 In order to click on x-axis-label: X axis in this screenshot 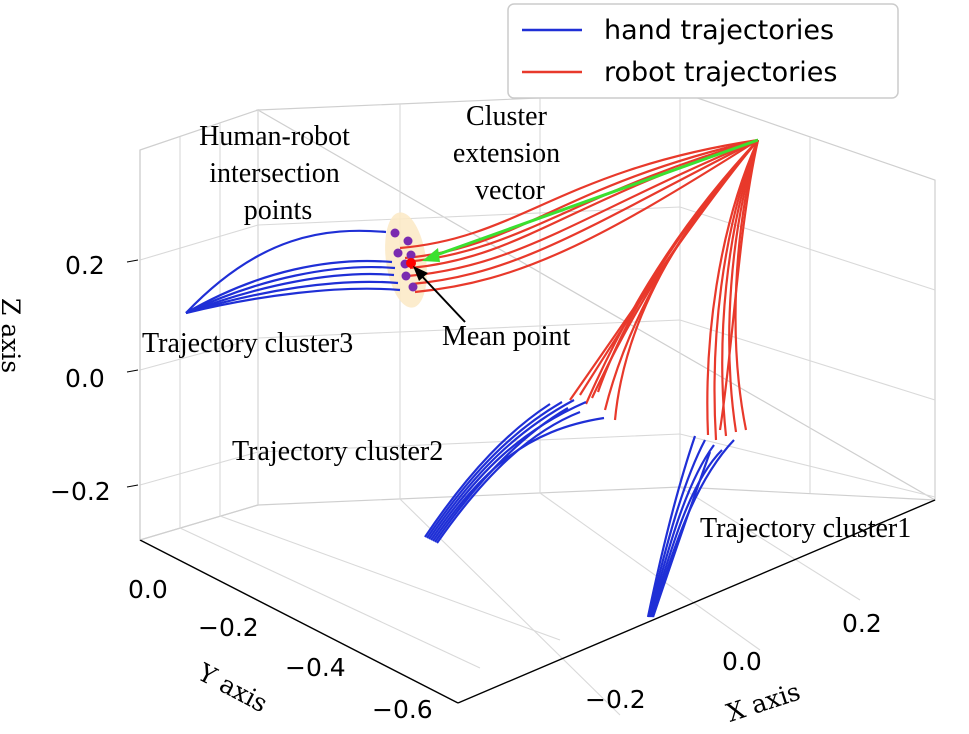, I will do `click(763, 702)`.